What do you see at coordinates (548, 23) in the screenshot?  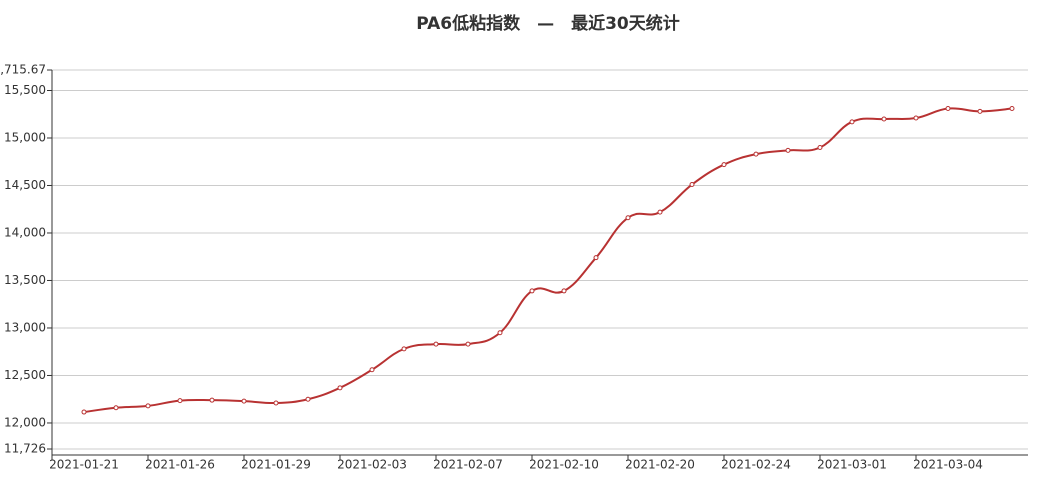 I see `chart-title: PA6低粘指数 — 最近30天统计` at bounding box center [548, 23].